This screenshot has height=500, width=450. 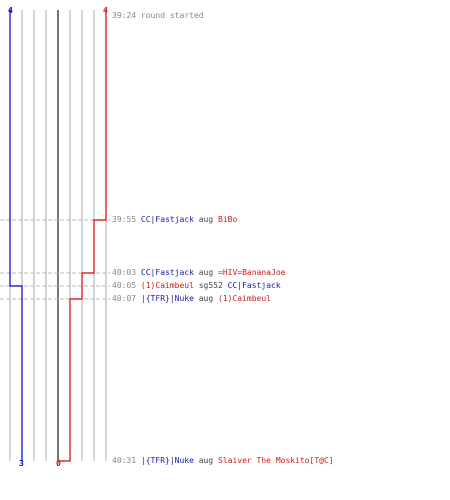 What do you see at coordinates (82, 236) in the screenshot?
I see `team-b-count-line` at bounding box center [82, 236].